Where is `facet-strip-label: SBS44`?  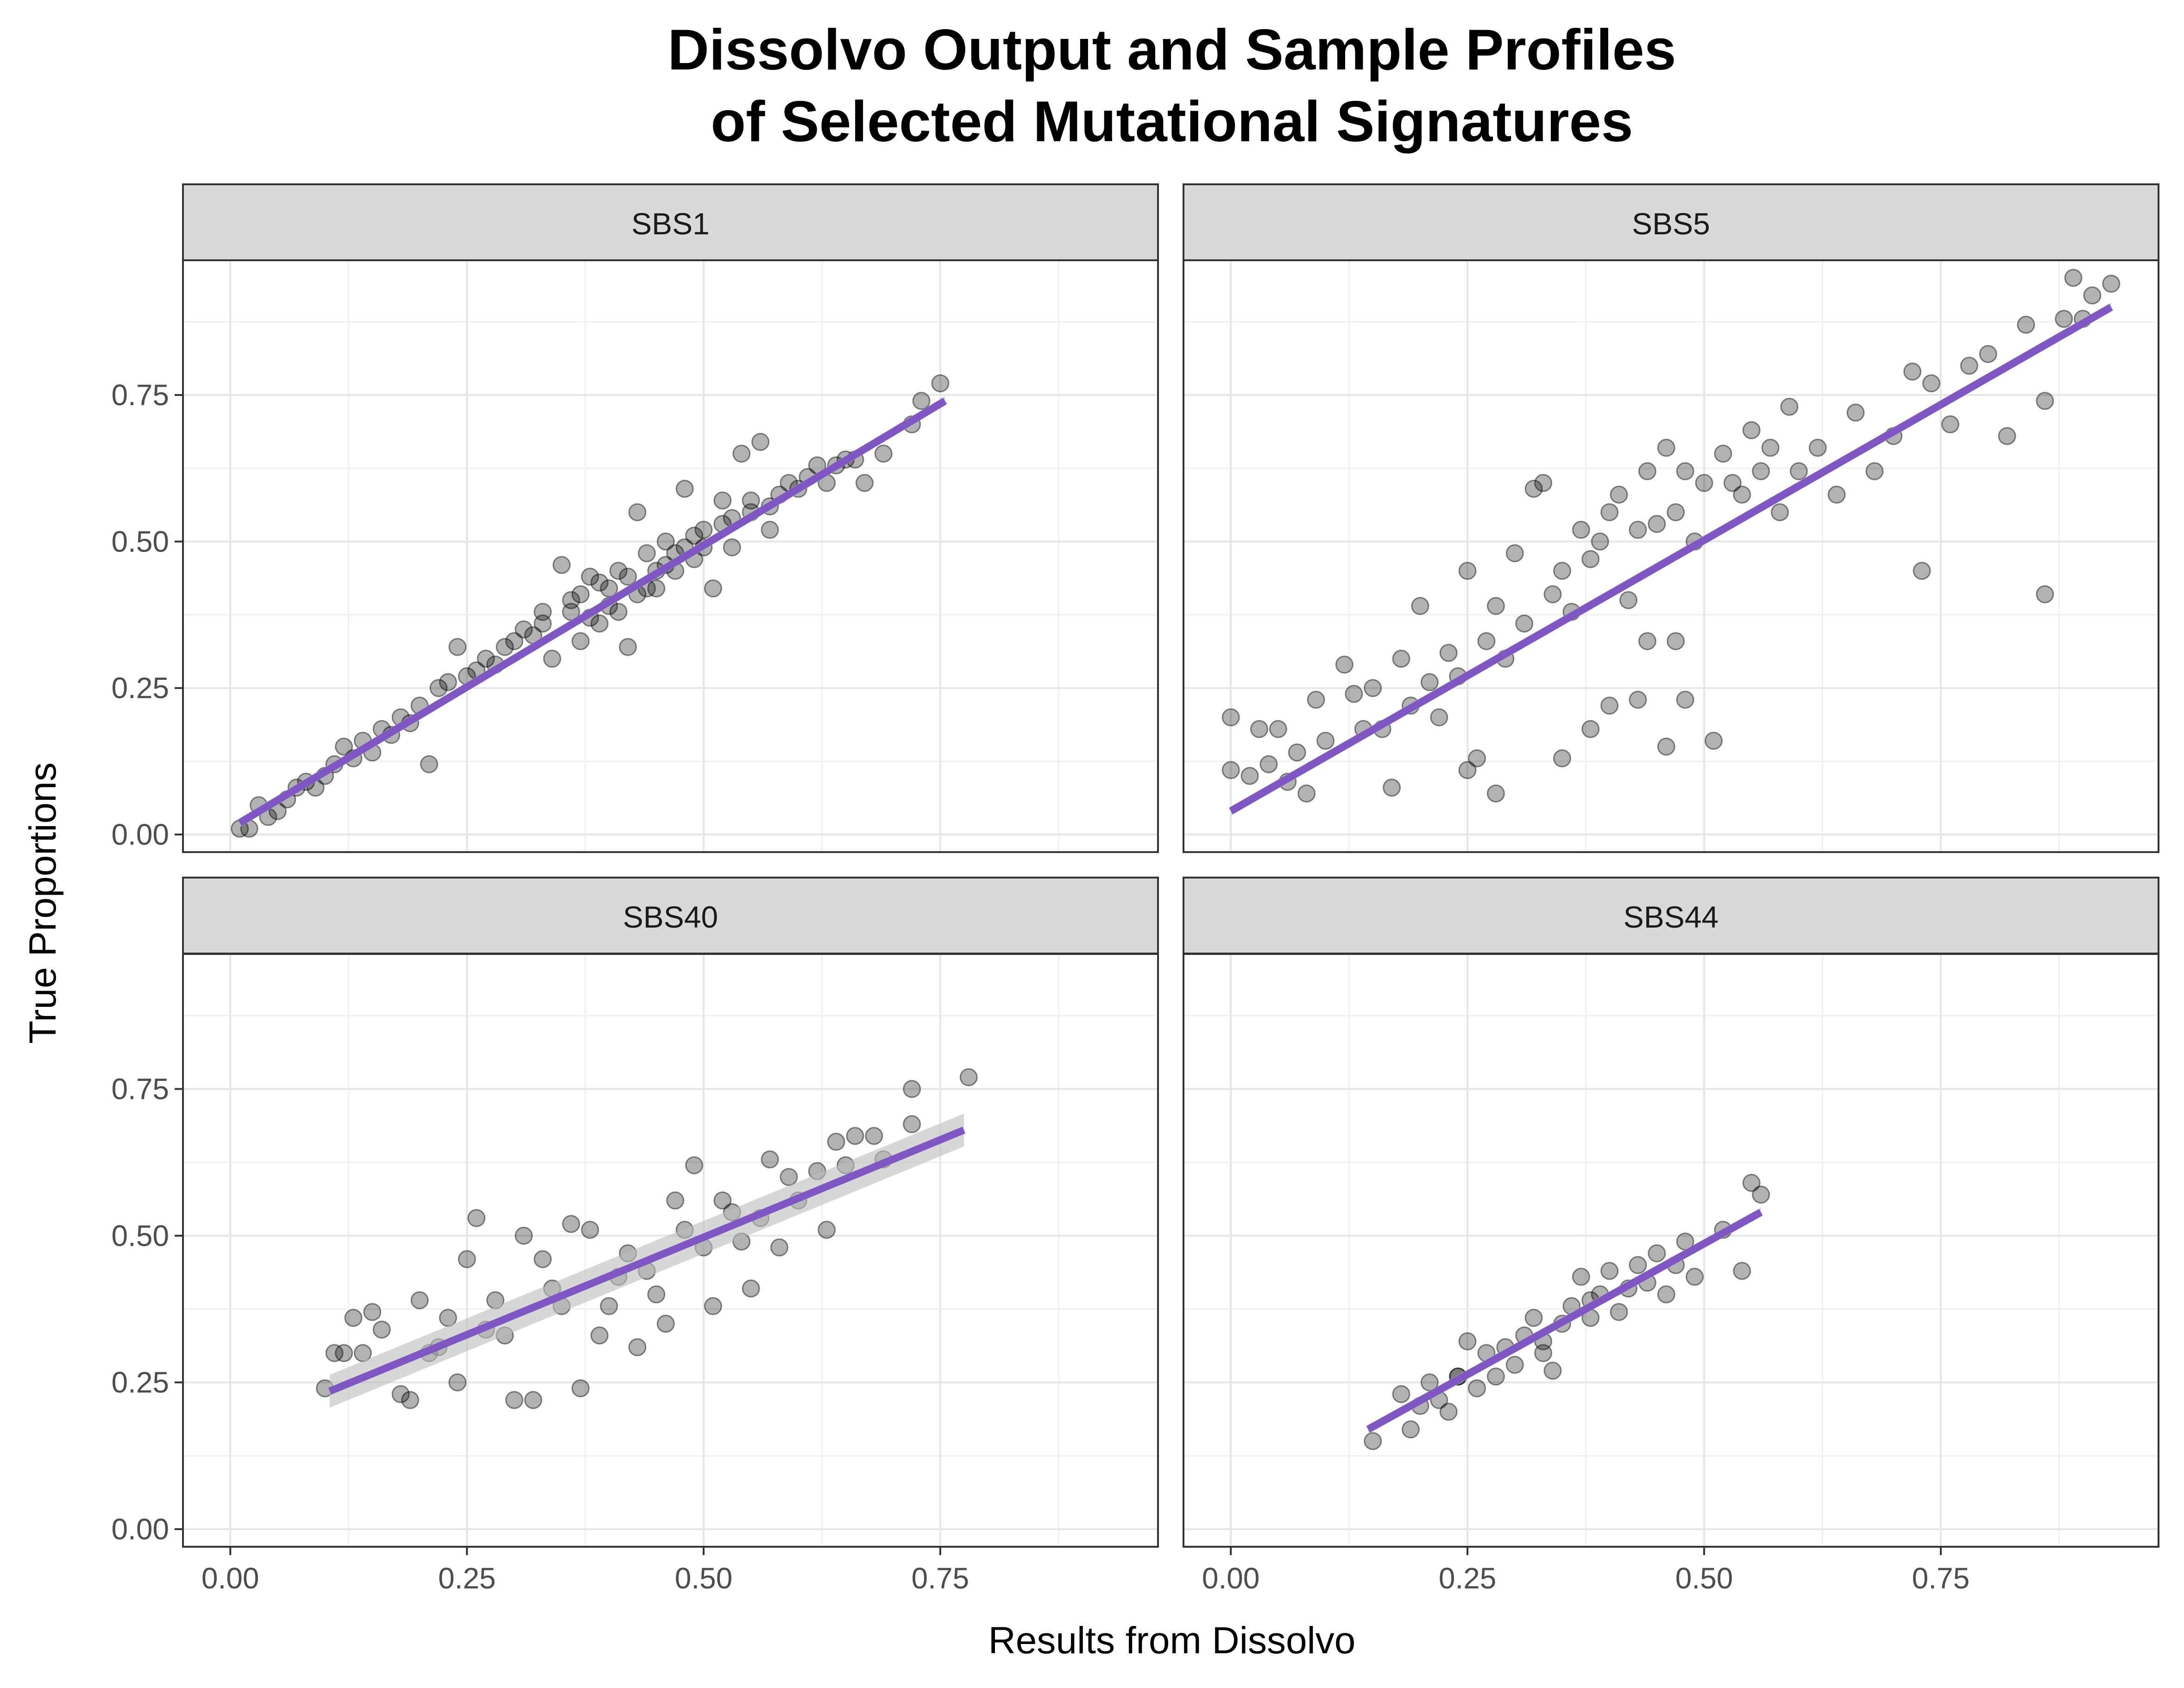 facet-strip-label: SBS44 is located at coordinates (1671, 917).